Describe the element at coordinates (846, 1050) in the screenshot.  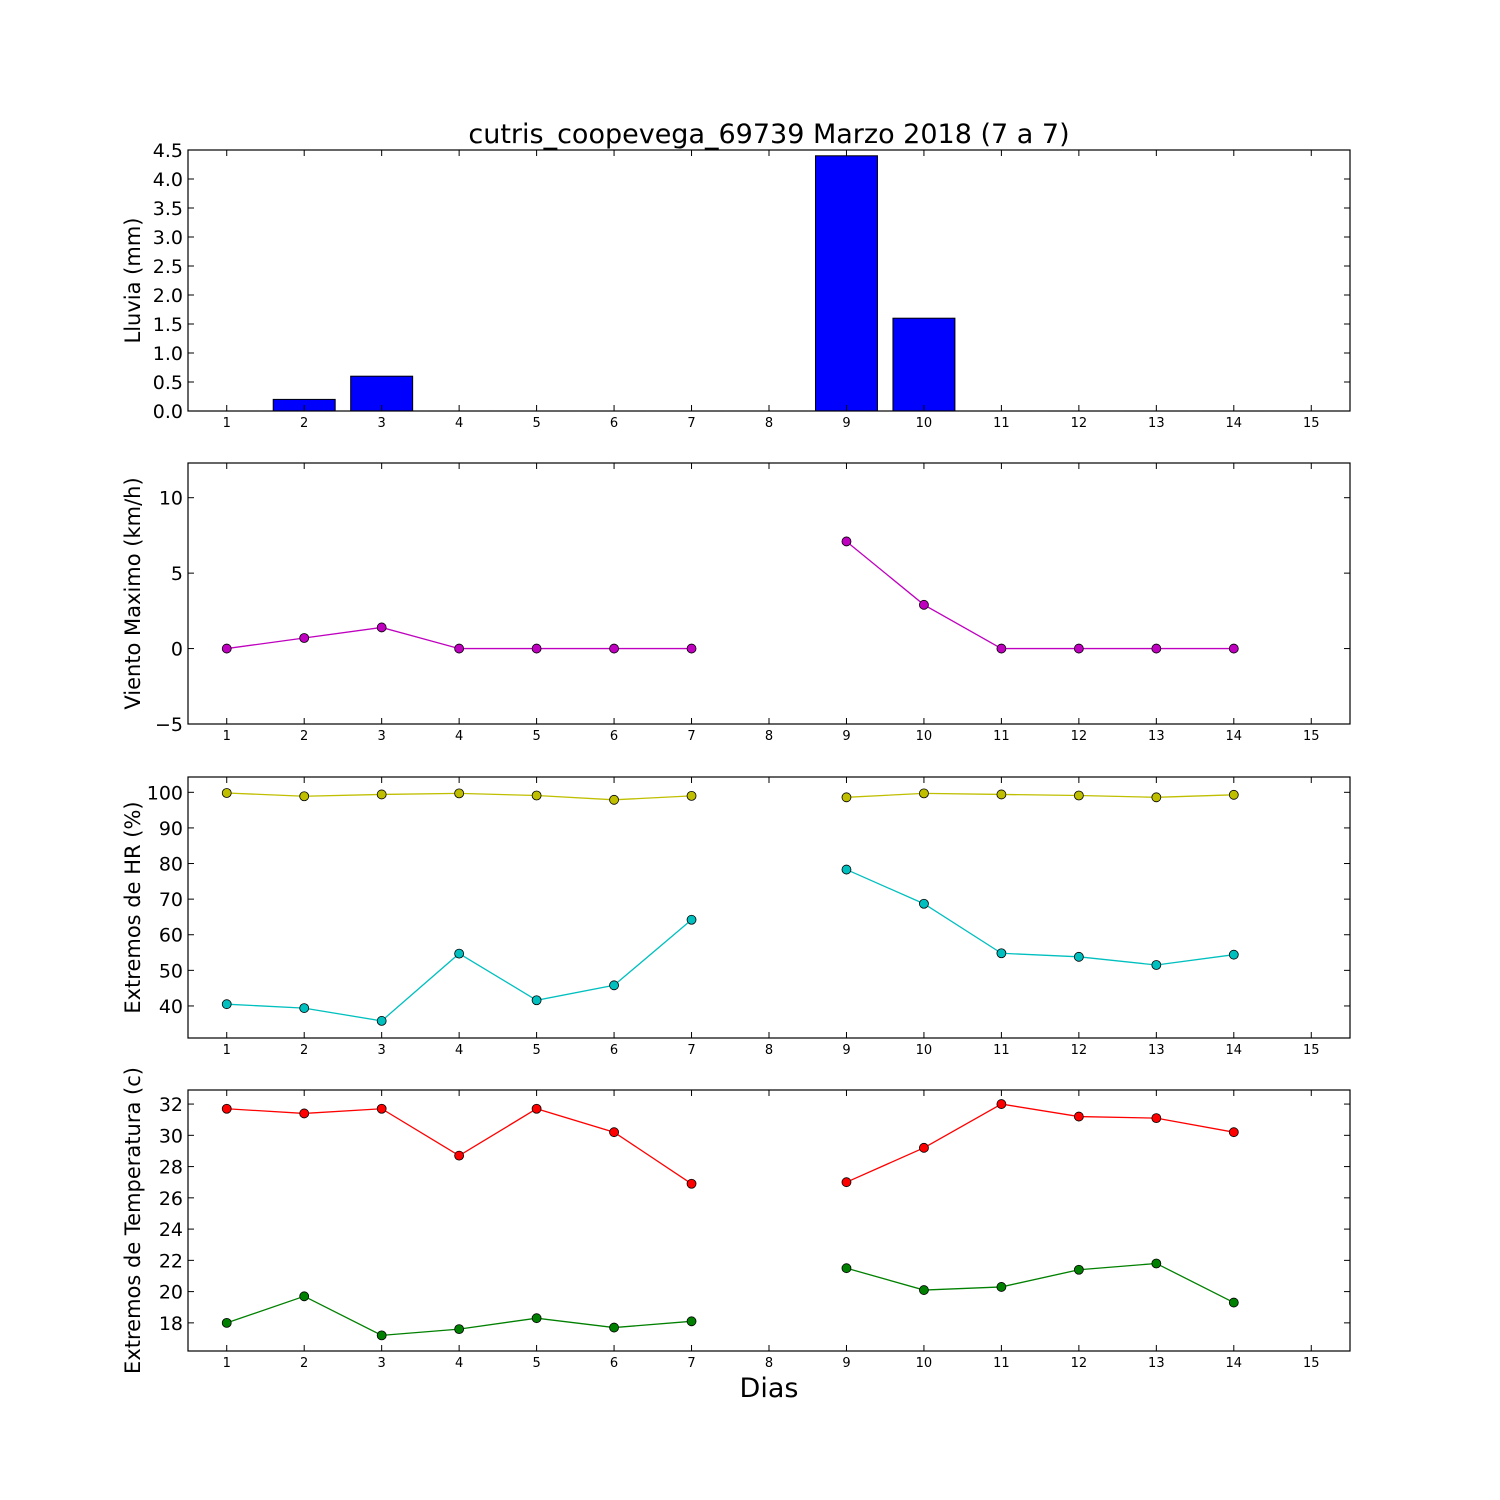
I see `humidity-x-tick-label-9: 9` at that location.